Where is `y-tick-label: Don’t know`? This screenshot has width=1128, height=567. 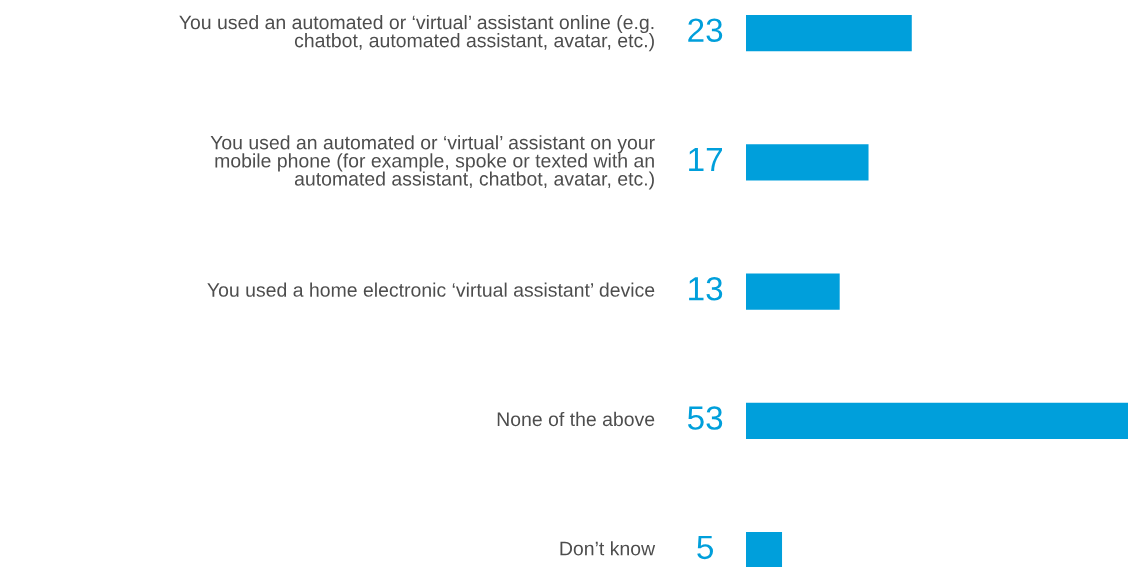
y-tick-label: Don’t know is located at coordinates (608, 548).